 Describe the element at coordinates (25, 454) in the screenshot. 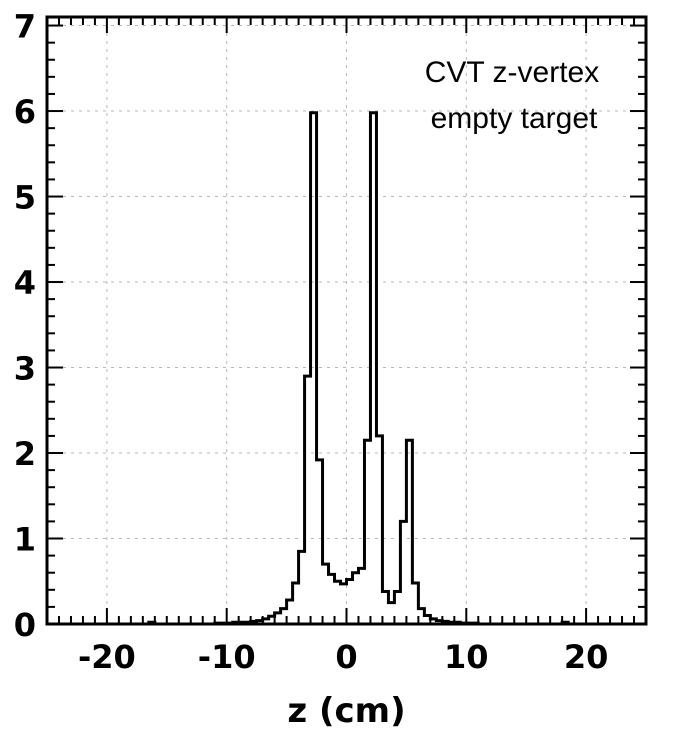

I see `y-tick-label: 2` at that location.